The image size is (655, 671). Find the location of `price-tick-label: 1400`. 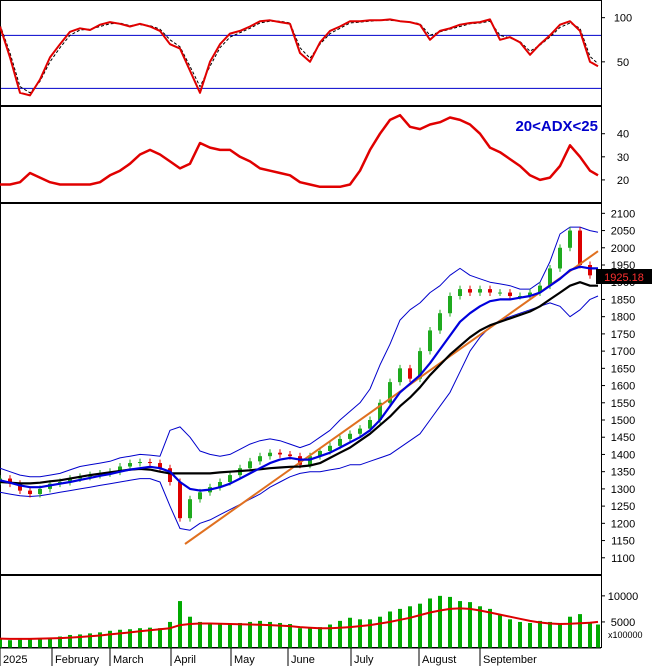

price-tick-label: 1400 is located at coordinates (623, 455).